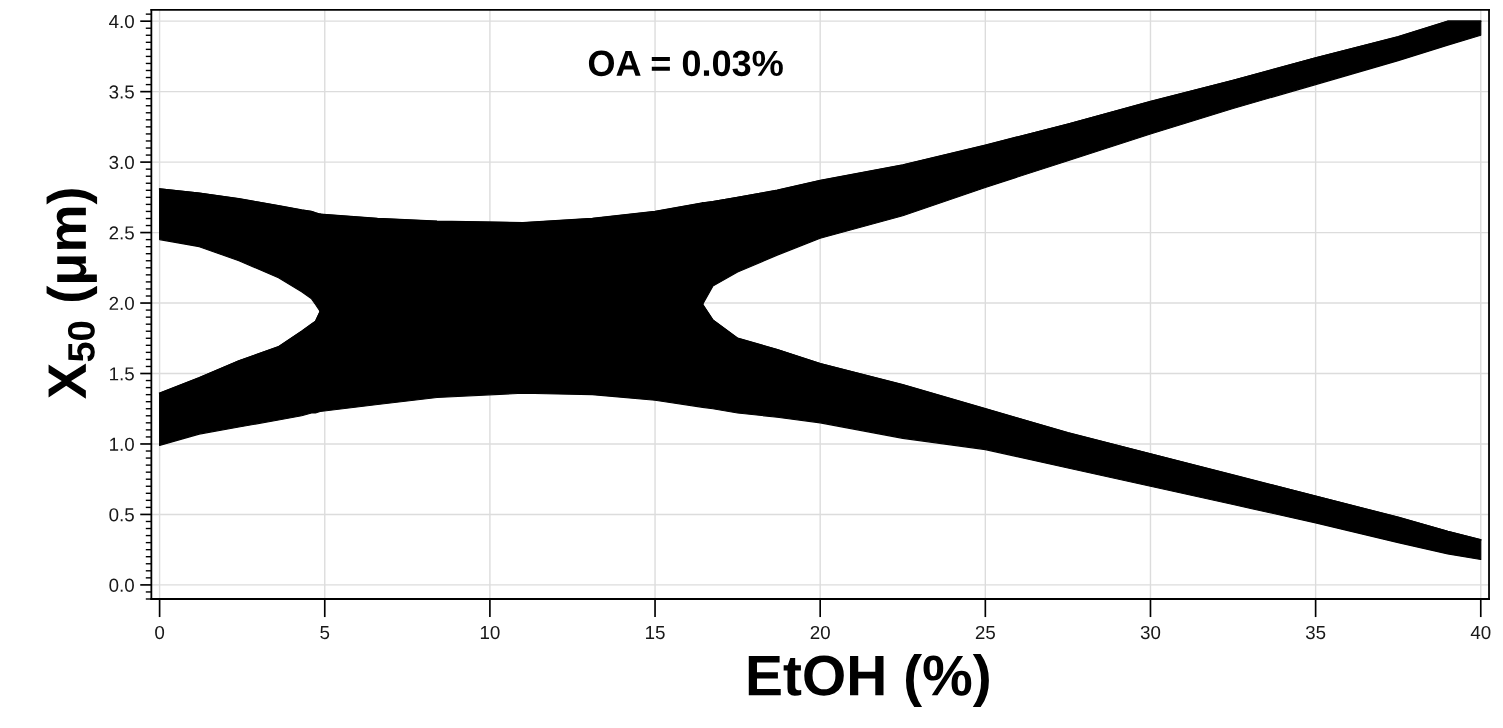 This screenshot has width=1503, height=728. Describe the element at coordinates (325, 633) in the screenshot. I see `x-tick-label: 5` at that location.